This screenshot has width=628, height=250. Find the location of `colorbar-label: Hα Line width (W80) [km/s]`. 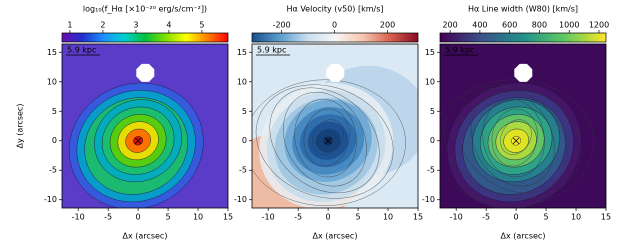

colorbar-label: Hα Line width (W80) [km/s] is located at coordinates (523, 9).